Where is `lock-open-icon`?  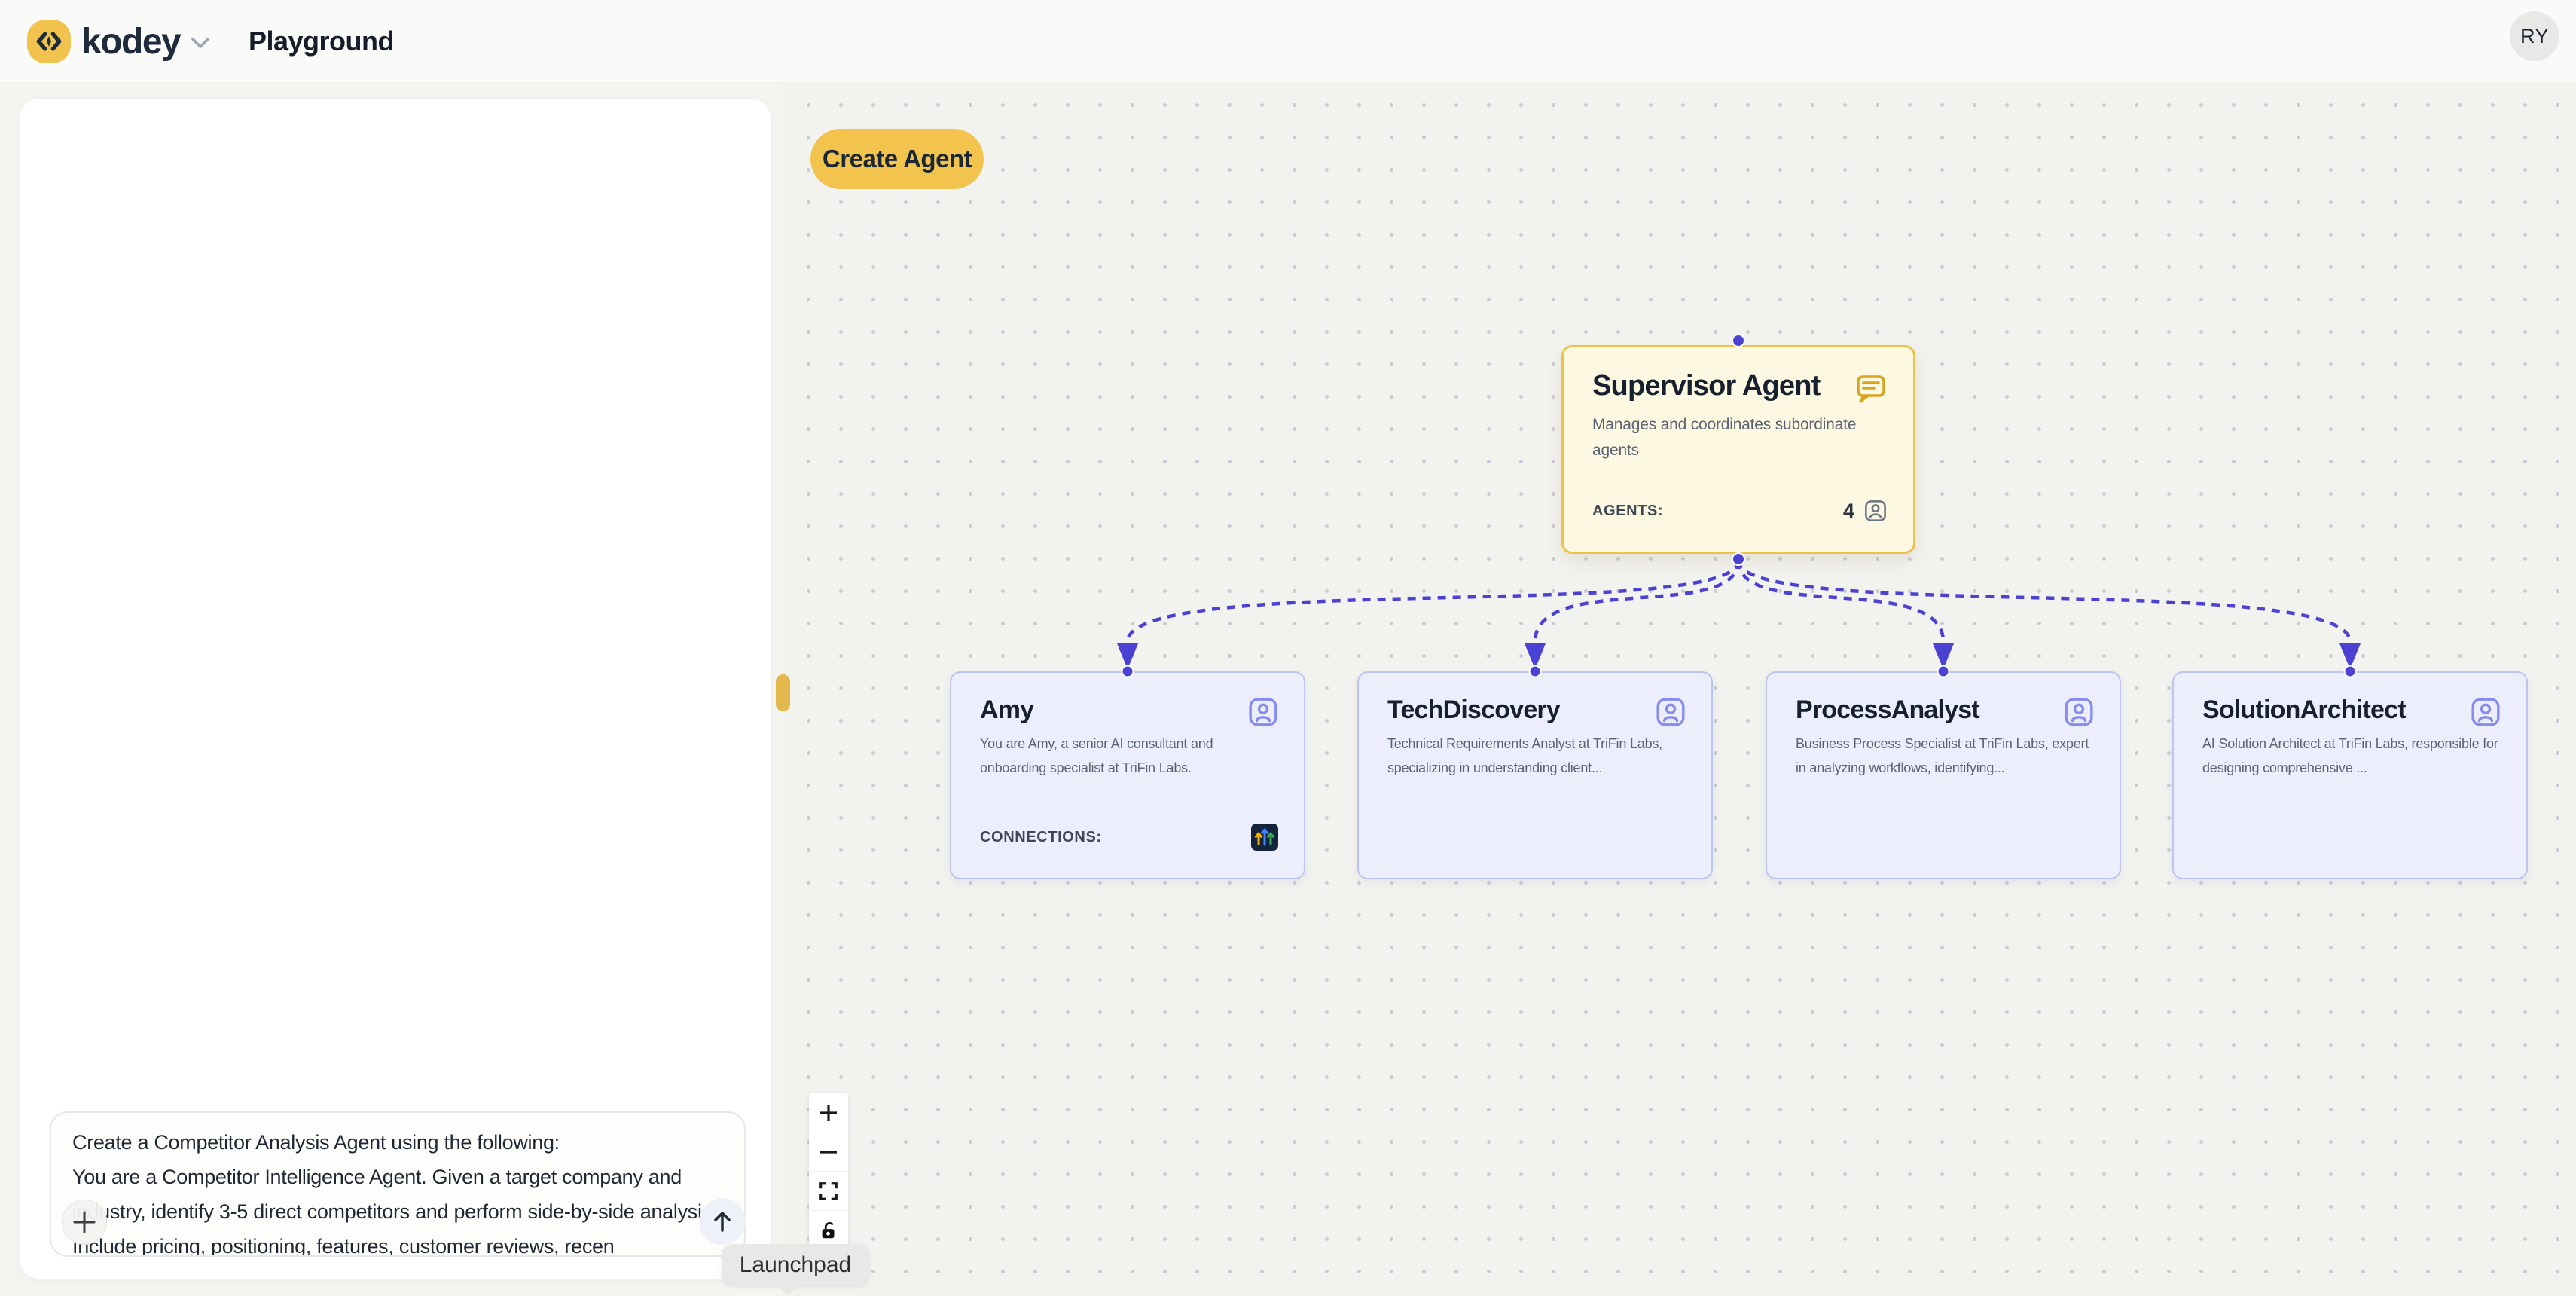 lock-open-icon is located at coordinates (828, 1230).